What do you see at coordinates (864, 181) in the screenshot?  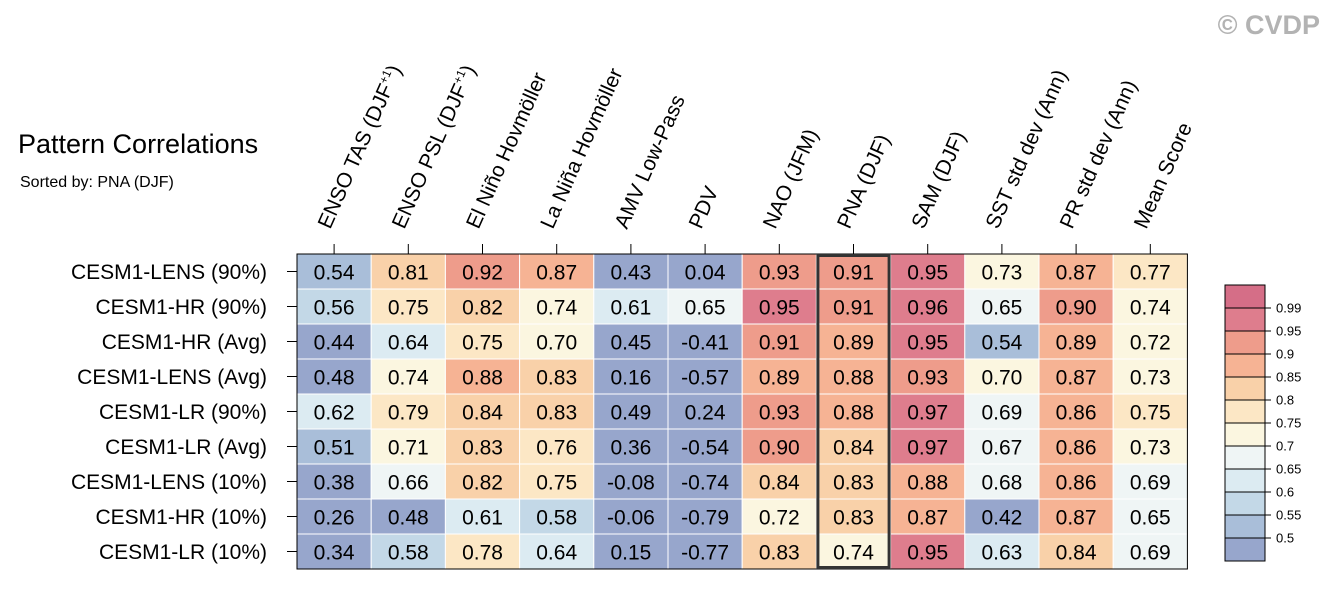 I see `column-label: PNA (DJF)` at bounding box center [864, 181].